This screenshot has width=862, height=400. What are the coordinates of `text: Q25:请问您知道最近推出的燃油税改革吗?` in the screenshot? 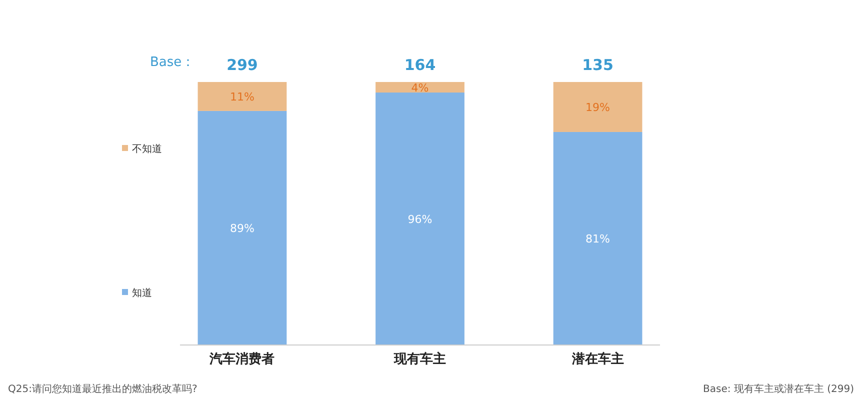 It's located at (103, 389).